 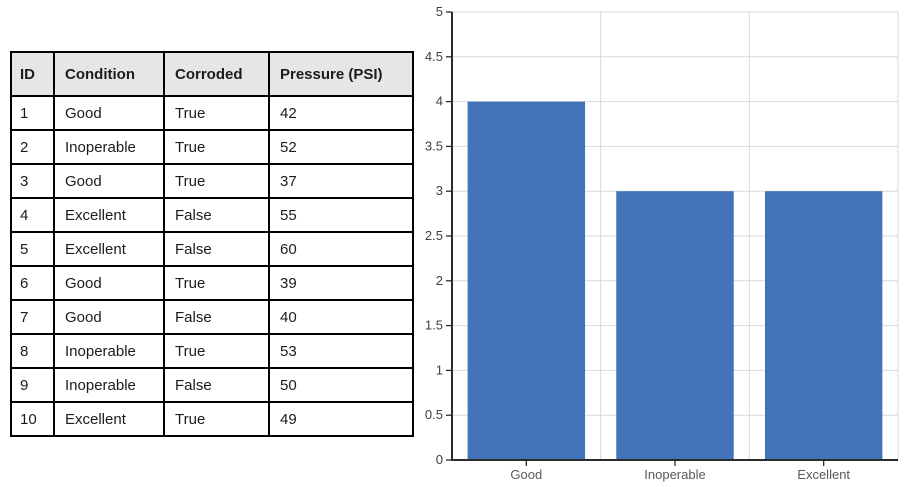 What do you see at coordinates (341, 249) in the screenshot?
I see `table-cell-pressure: 60` at bounding box center [341, 249].